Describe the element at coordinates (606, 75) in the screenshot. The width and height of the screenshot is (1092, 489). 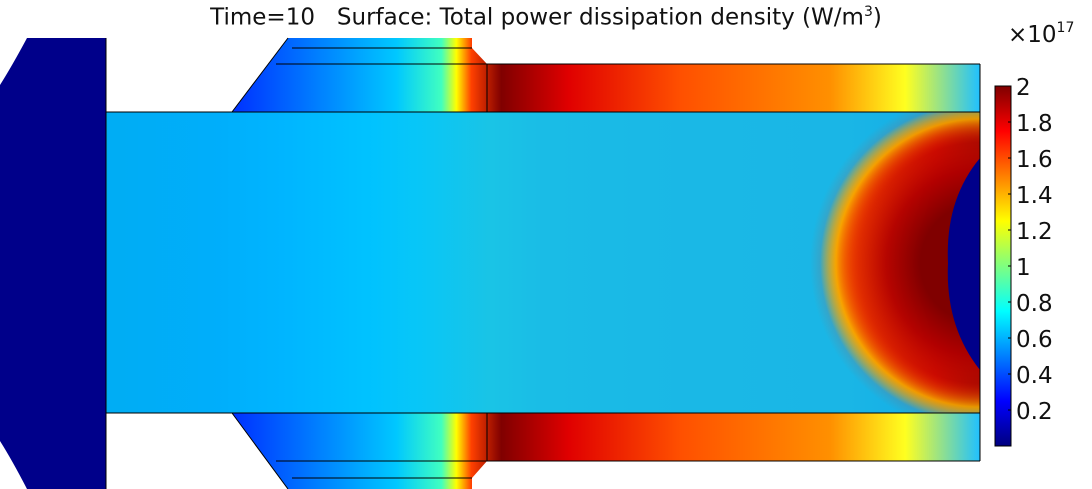
I see `upper-domain` at that location.